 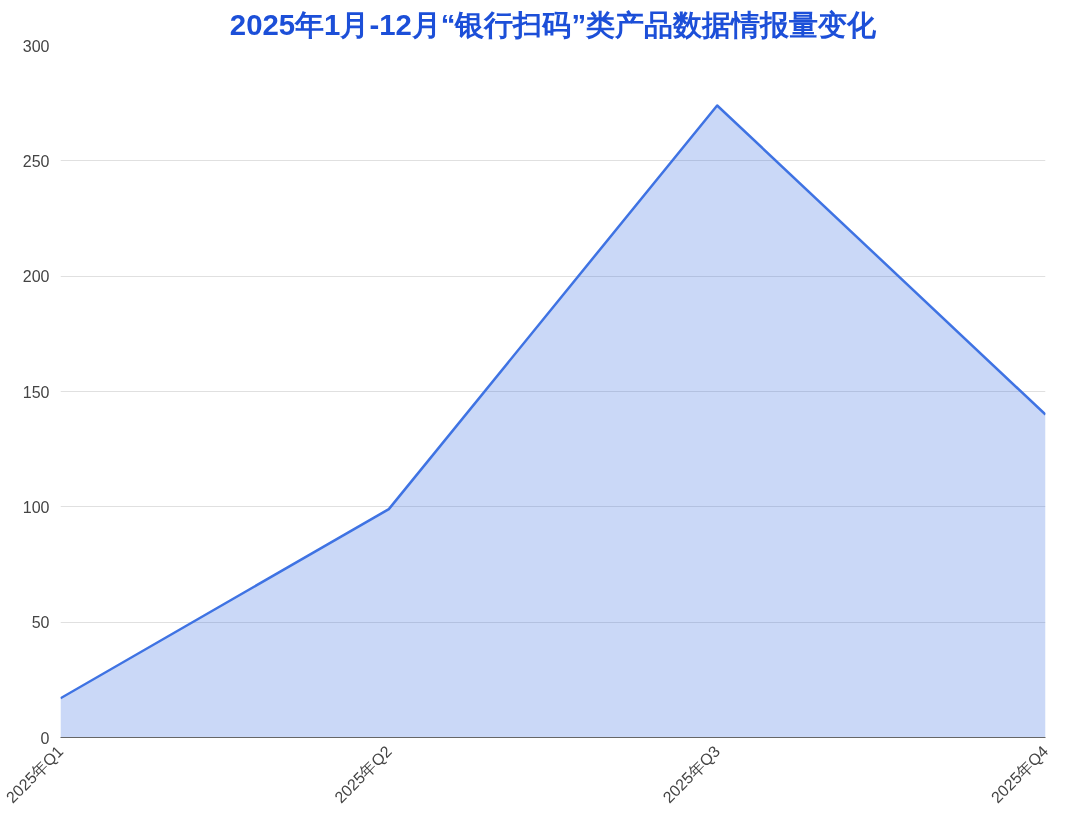 I want to click on chart-title: 2025年1月-12月“银行扫码”类产品数据情报量变化, so click(x=553, y=24).